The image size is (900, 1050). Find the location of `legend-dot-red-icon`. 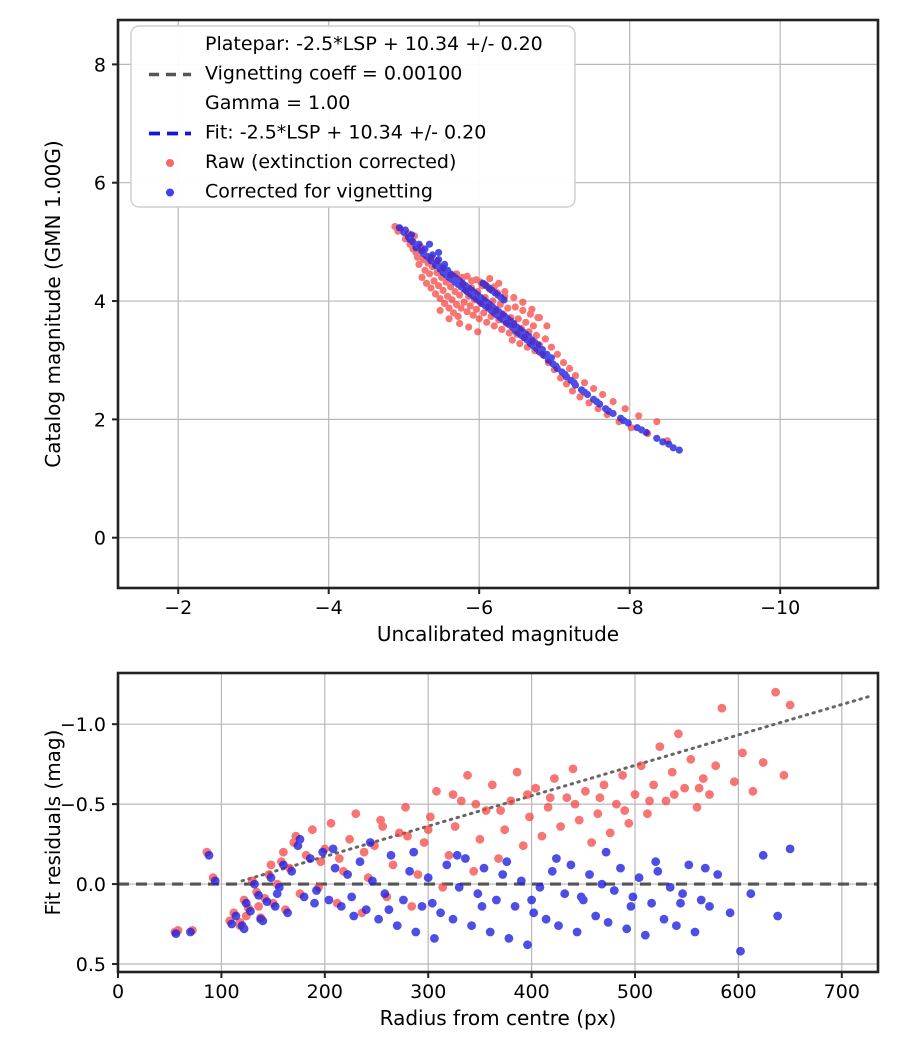

legend-dot-red-icon is located at coordinates (170, 163).